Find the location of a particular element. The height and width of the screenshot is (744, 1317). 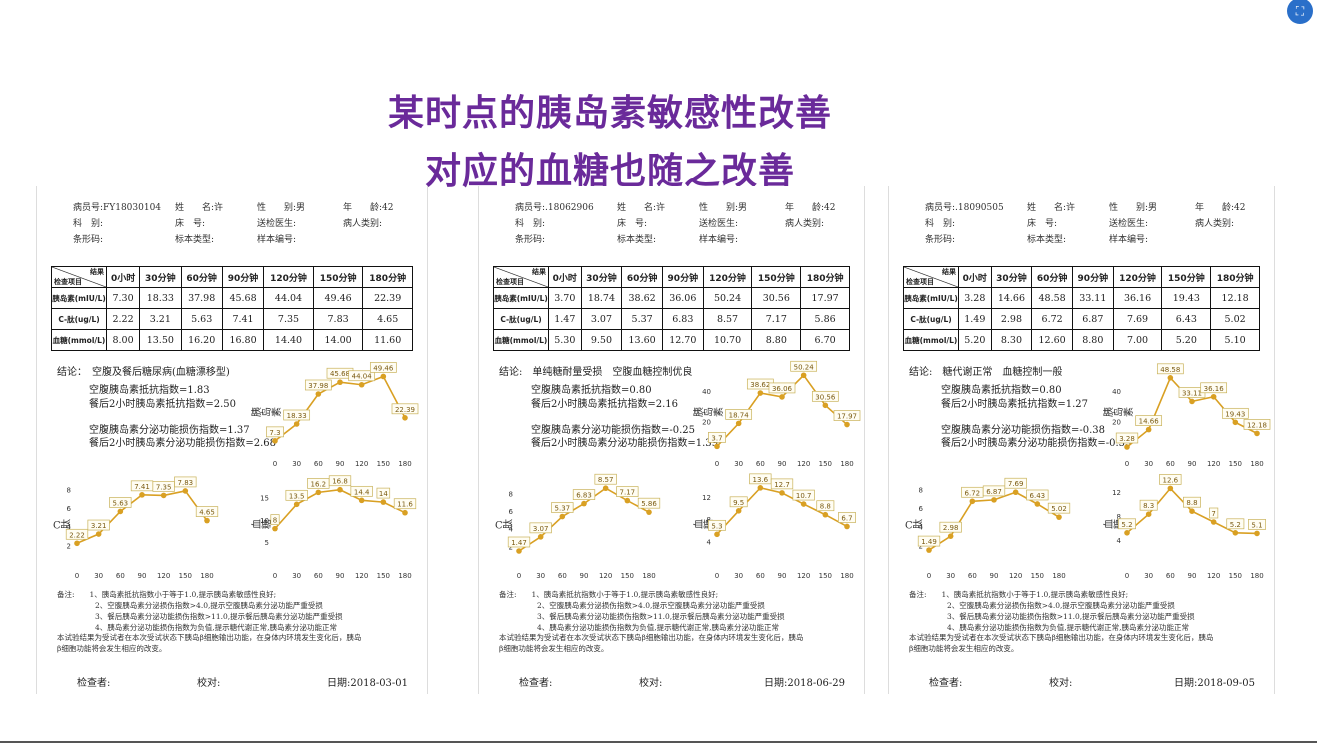

header-doctor: 送检医生: is located at coordinates (1129, 224).